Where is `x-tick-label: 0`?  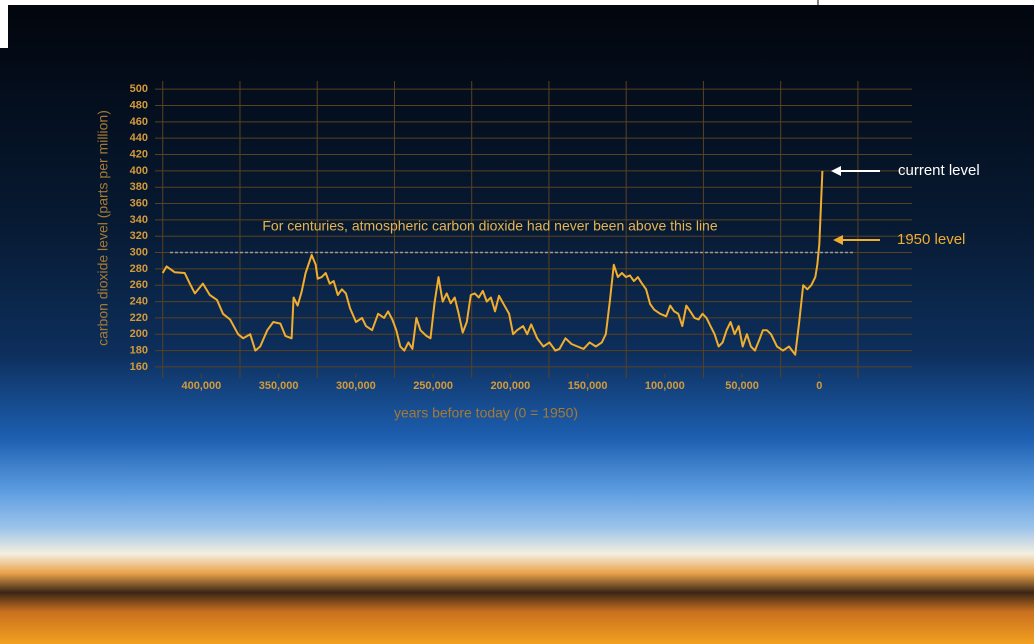
x-tick-label: 0 is located at coordinates (819, 386).